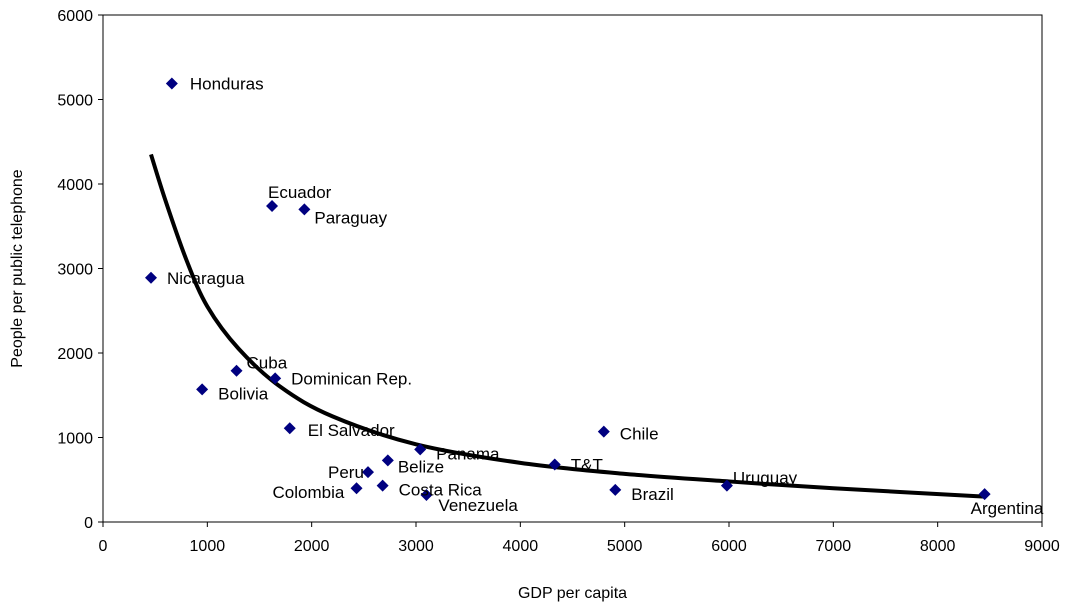  I want to click on data-point-label: Dominican Rep., so click(351, 378).